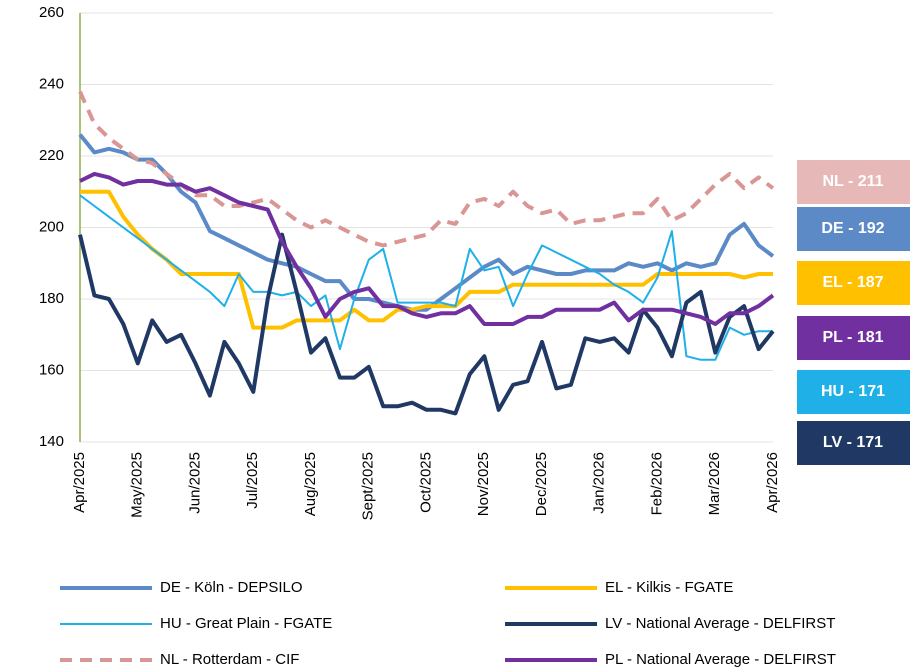 This screenshot has width=917, height=672. Describe the element at coordinates (310, 484) in the screenshot. I see `x-tick-label: Aug/2025` at that location.